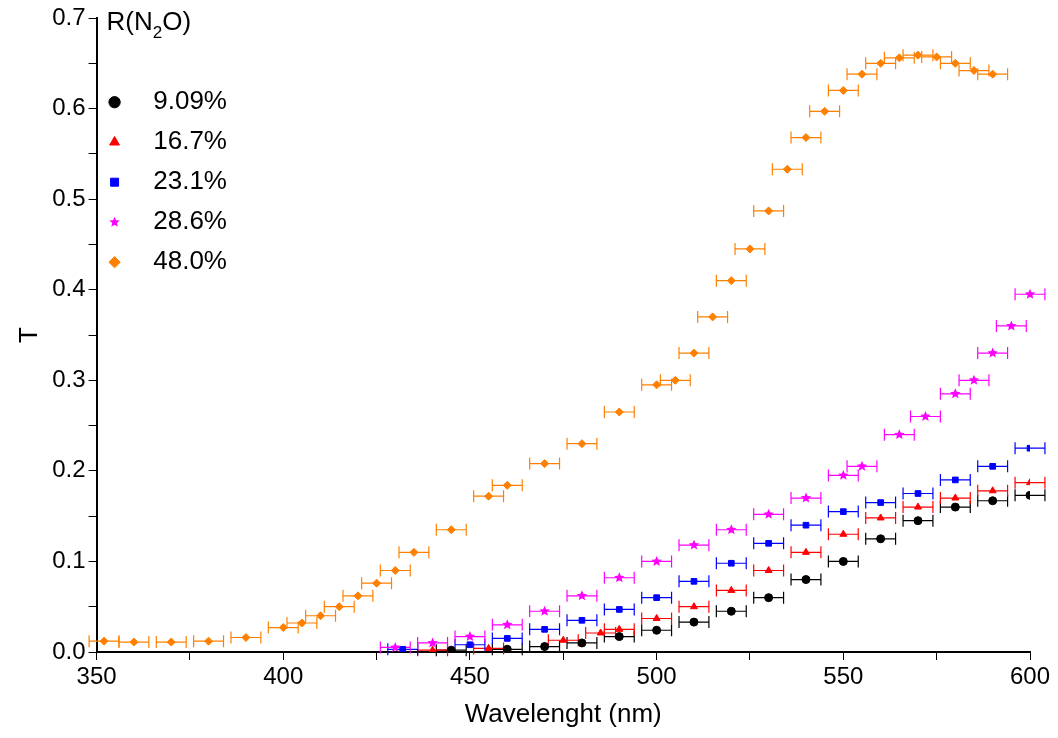 The width and height of the screenshot is (1058, 738). I want to click on legend-label: 48.0%, so click(179, 260).